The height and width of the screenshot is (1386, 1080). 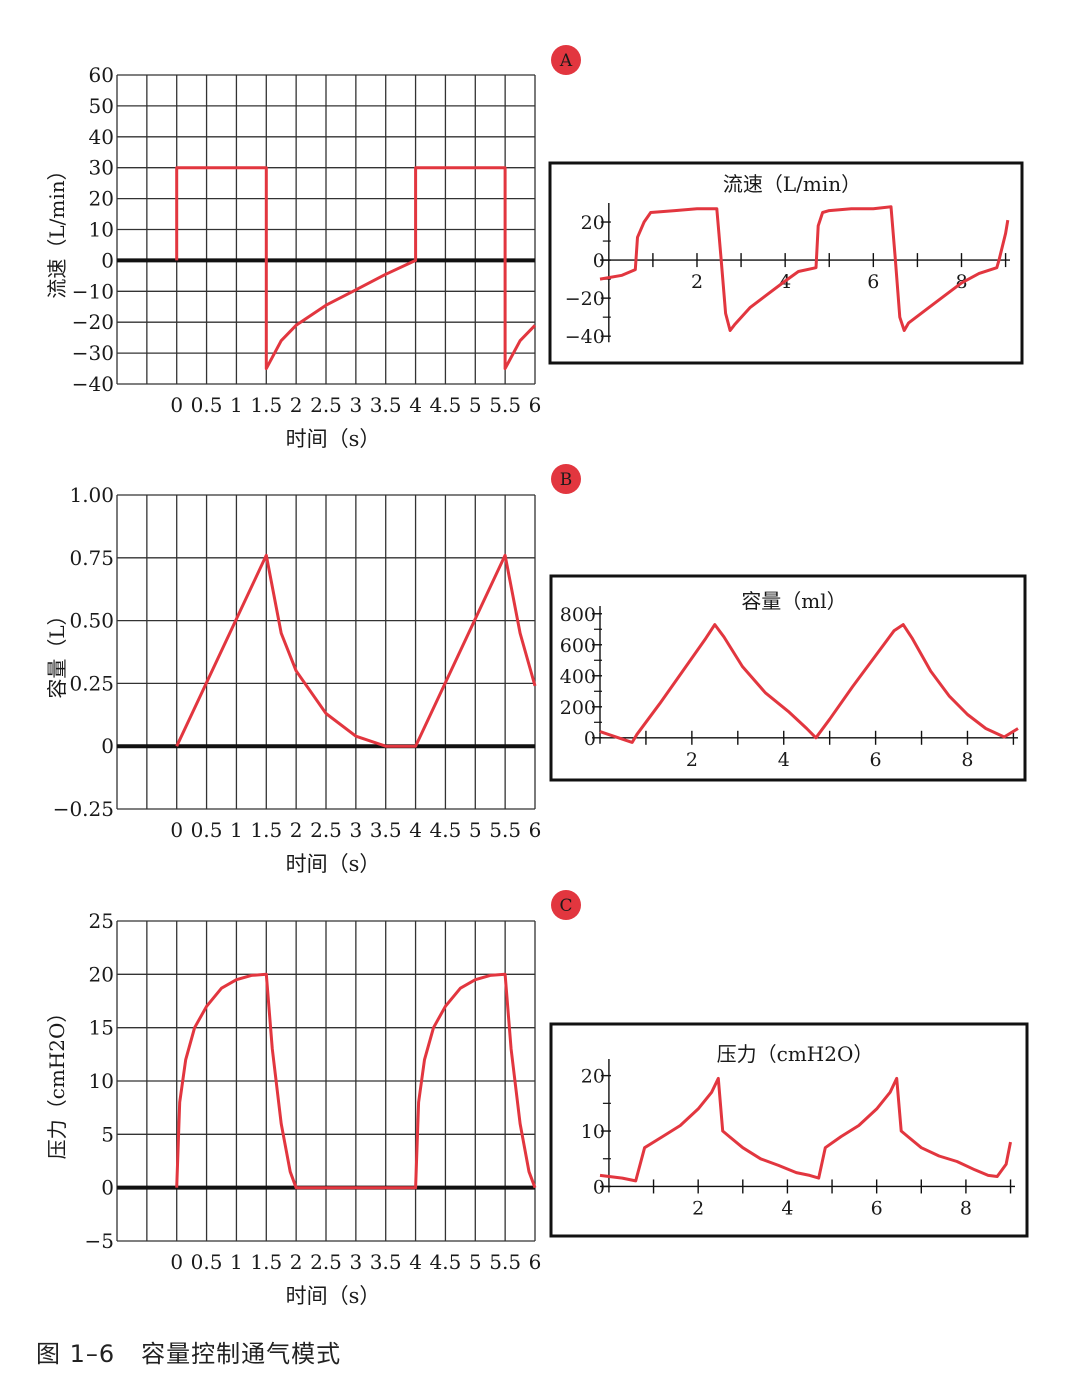 What do you see at coordinates (101, 75) in the screenshot?
I see `y-tick-label: 60` at bounding box center [101, 75].